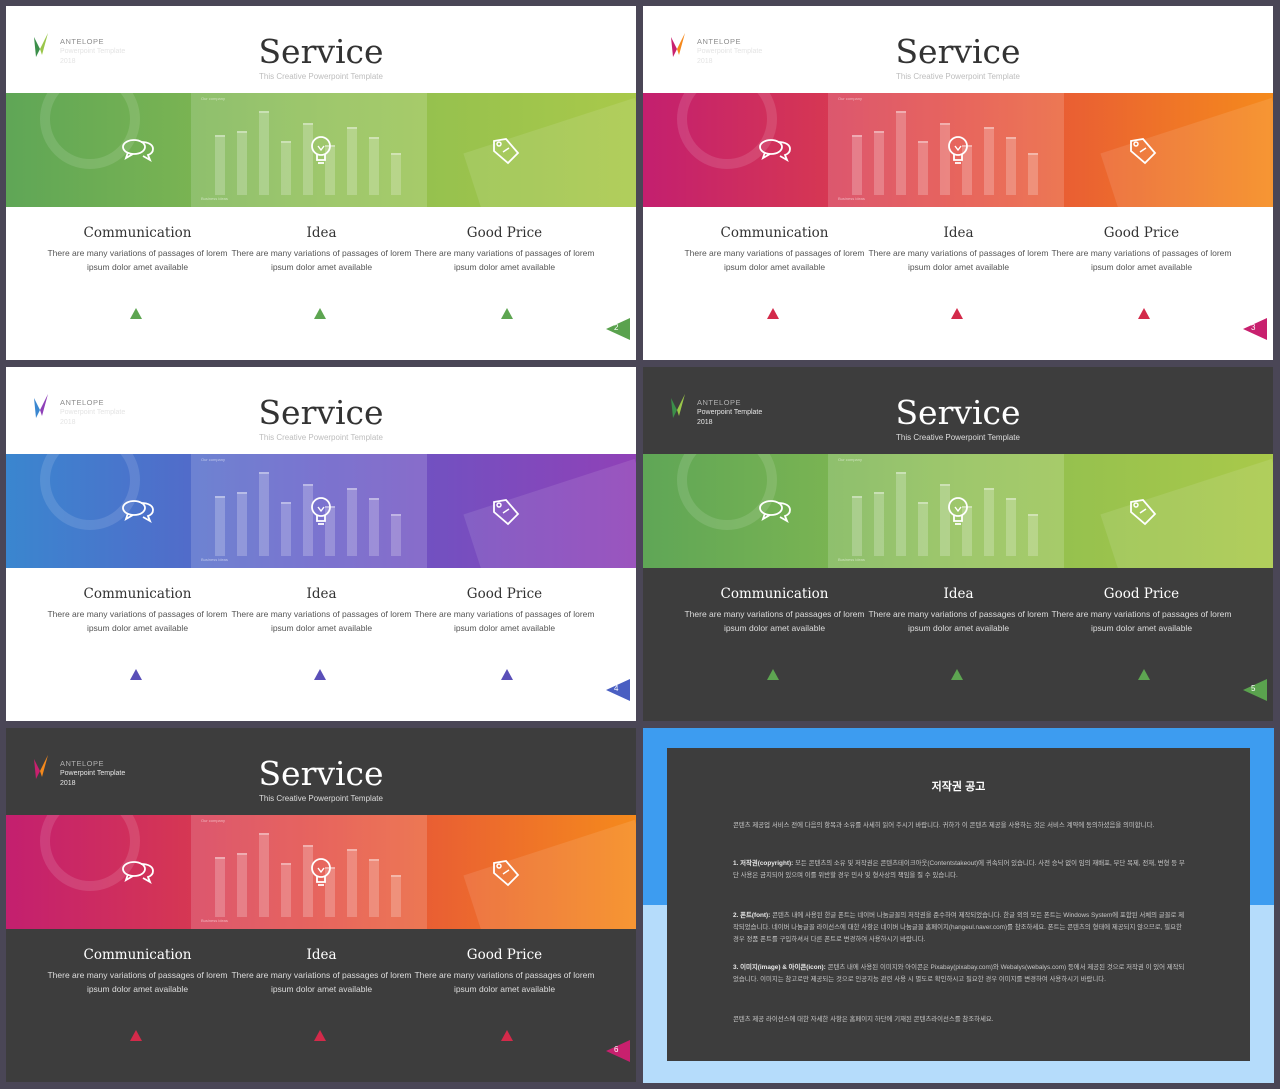 This screenshot has height=1089, width=1280. I want to click on page-number: 5, so click(1253, 688).